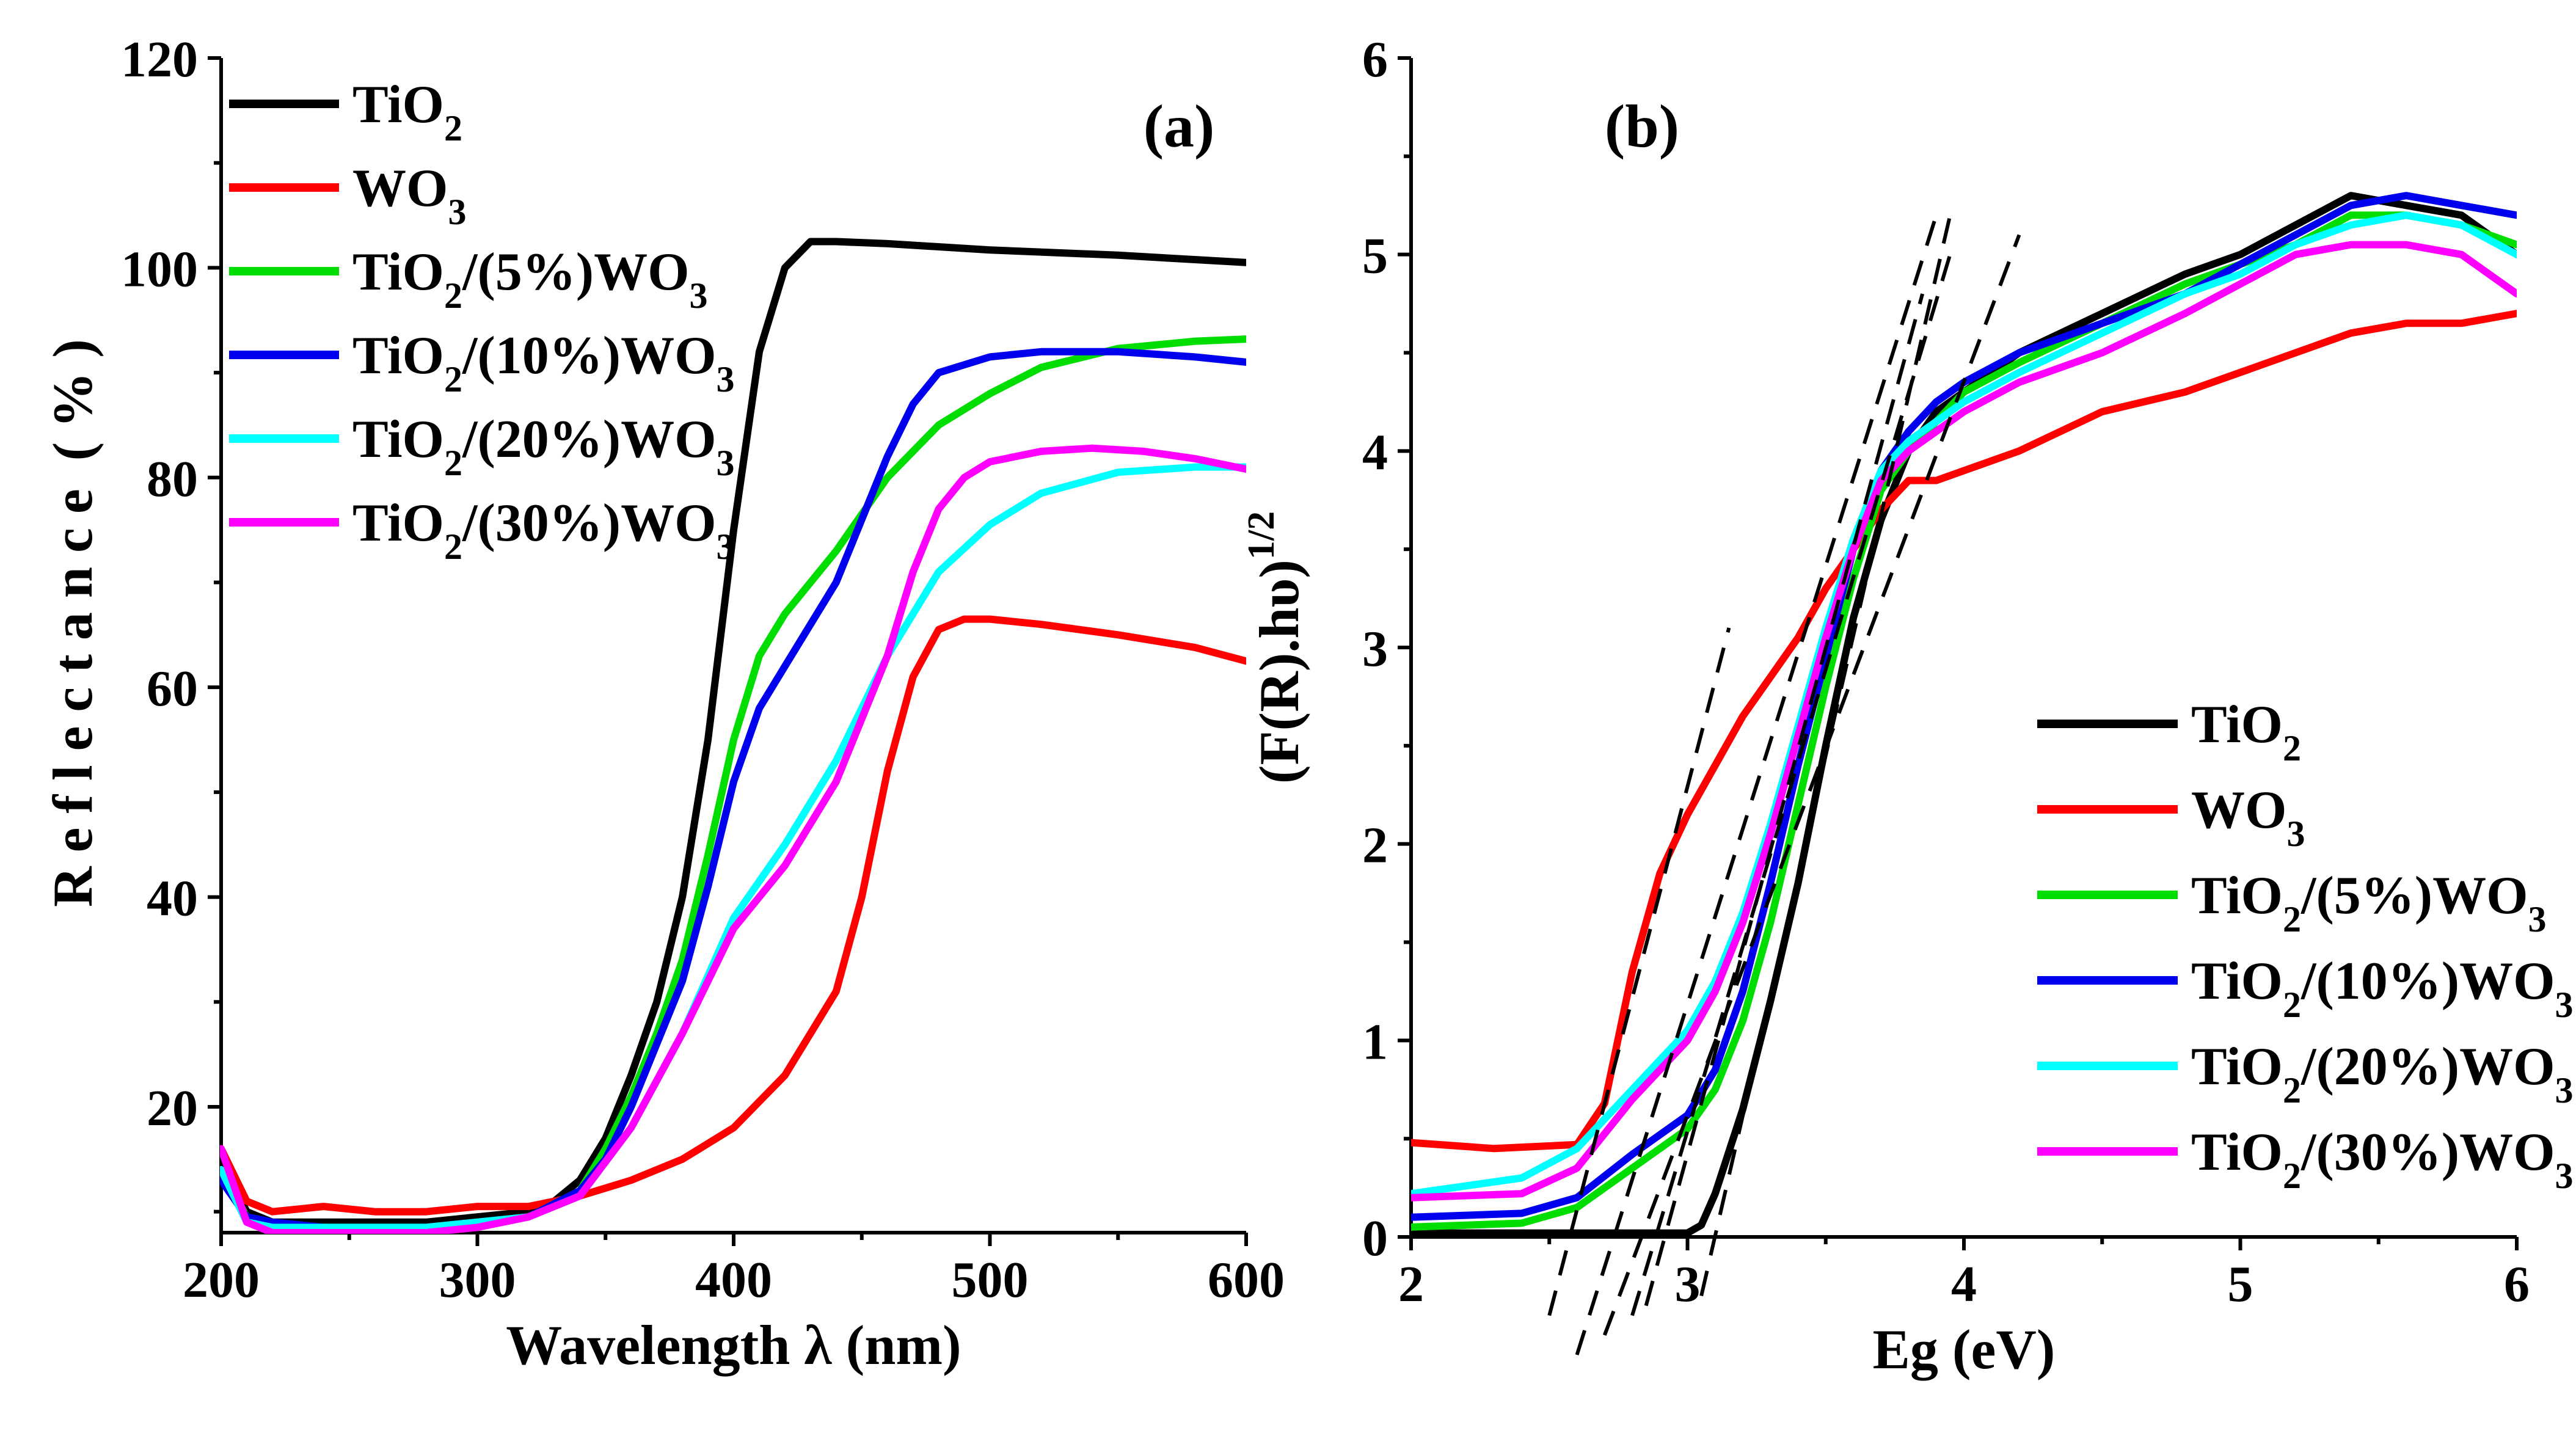  I want to click on legend-label: TiO2/(30%)WO3, so click(543, 530).